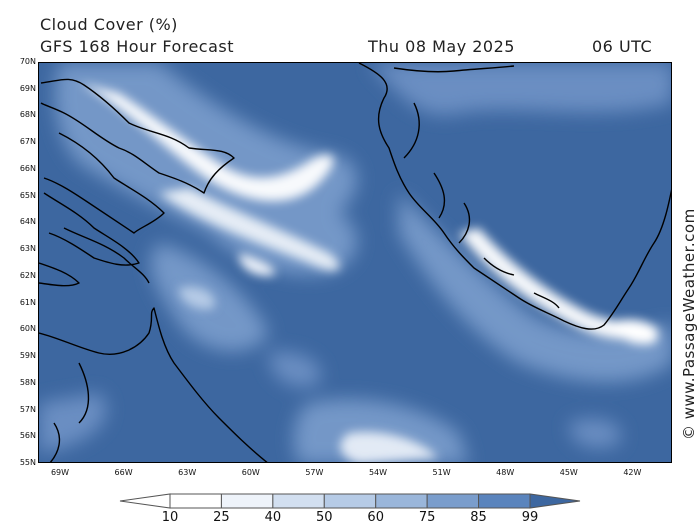 The image size is (700, 525). What do you see at coordinates (27, 195) in the screenshot?
I see `lat-label-65n: 65N` at bounding box center [27, 195].